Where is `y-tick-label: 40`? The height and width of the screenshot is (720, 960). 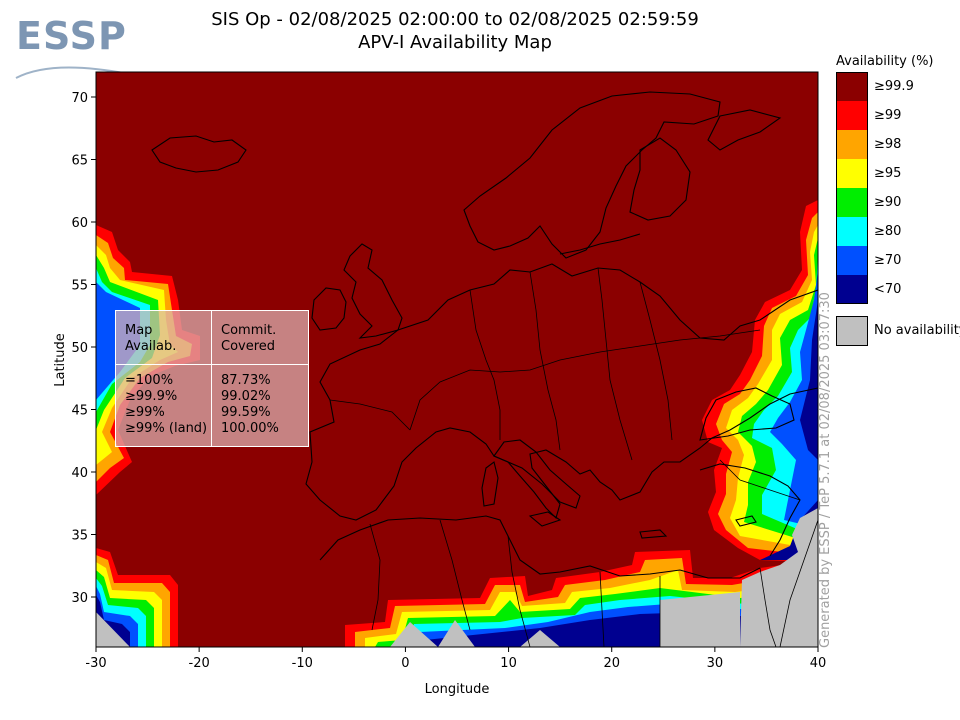 y-tick-label: 40 is located at coordinates (79, 473).